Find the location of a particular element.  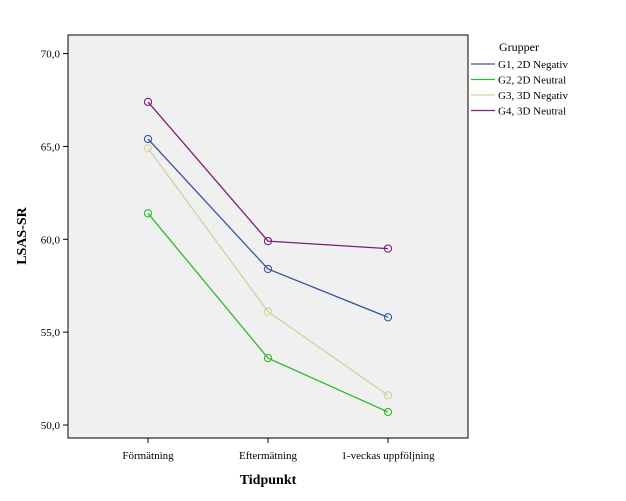

x-tick-label: Eftermätning is located at coordinates (268, 456).